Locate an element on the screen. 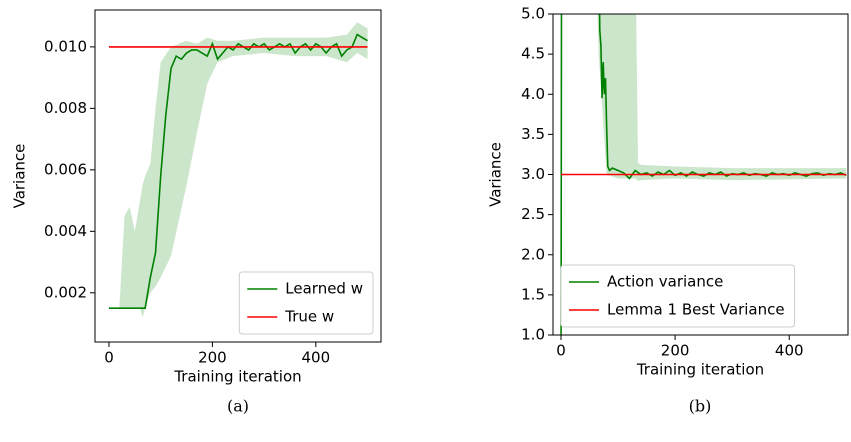  y-tick-label: 4.5 is located at coordinates (533, 54).